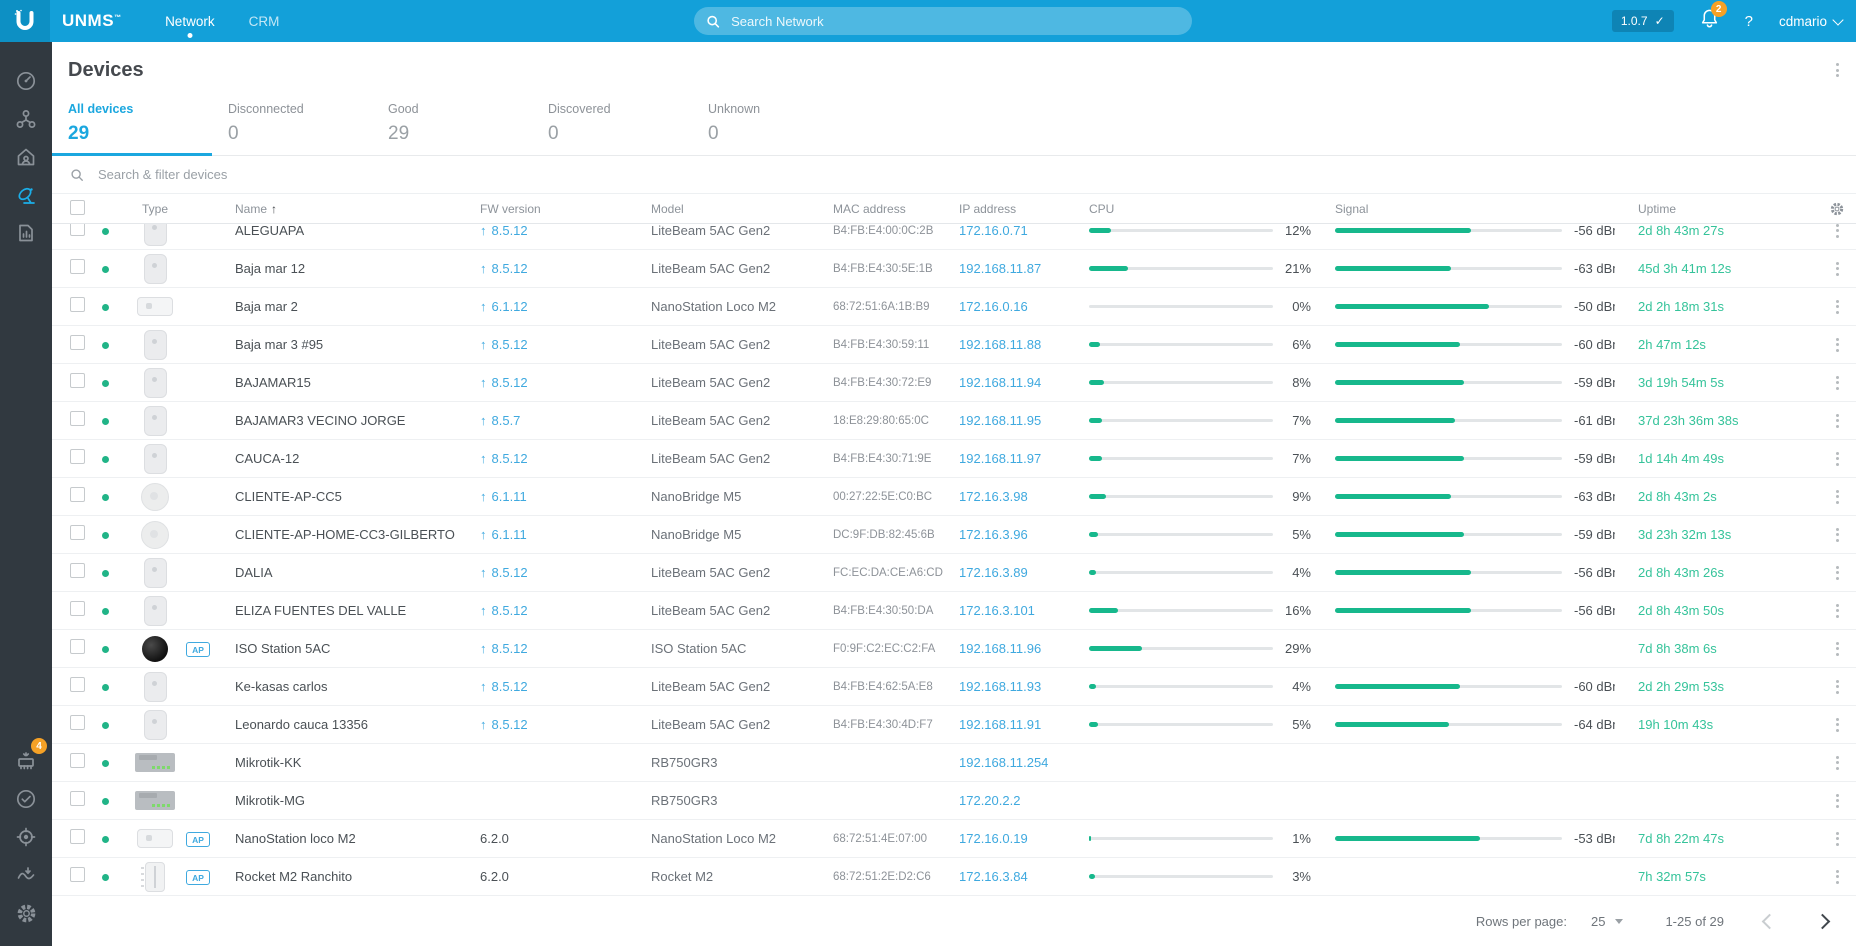 This screenshot has width=1856, height=946. Describe the element at coordinates (1642, 21) in the screenshot. I see `version-badge: 1.0.7 ✓` at that location.